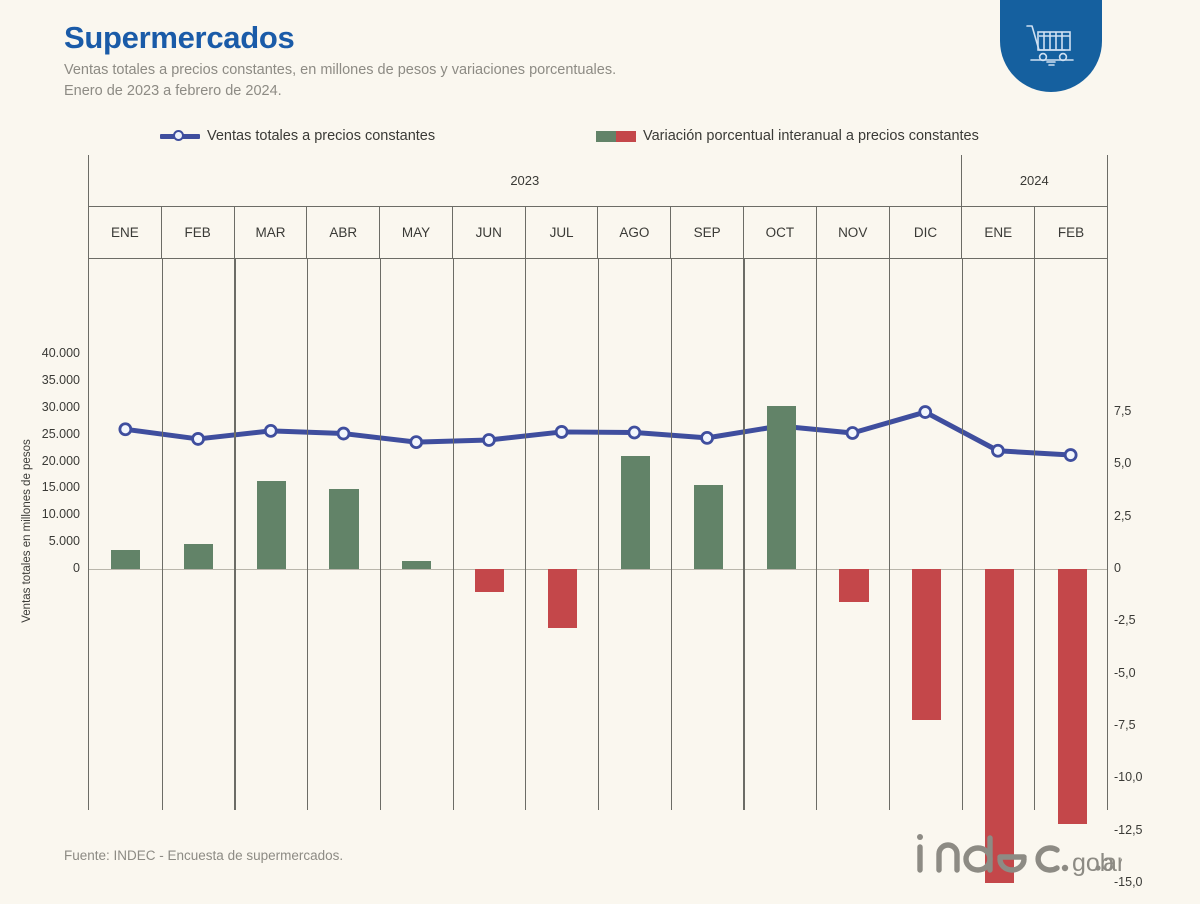 The height and width of the screenshot is (904, 1200). Describe the element at coordinates (1117, 568) in the screenshot. I see `right-tick-0: 0` at that location.